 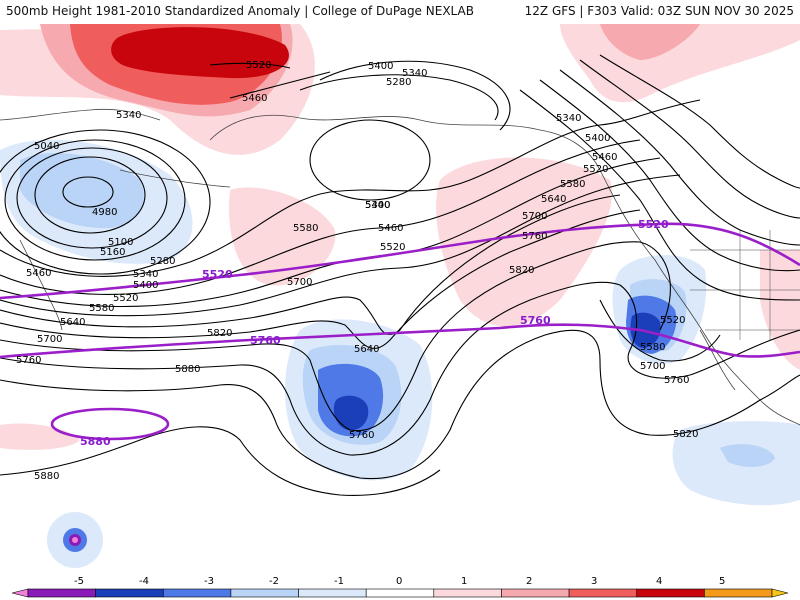 What do you see at coordinates (46, 146) in the screenshot?
I see `contour-label: 5040` at bounding box center [46, 146].